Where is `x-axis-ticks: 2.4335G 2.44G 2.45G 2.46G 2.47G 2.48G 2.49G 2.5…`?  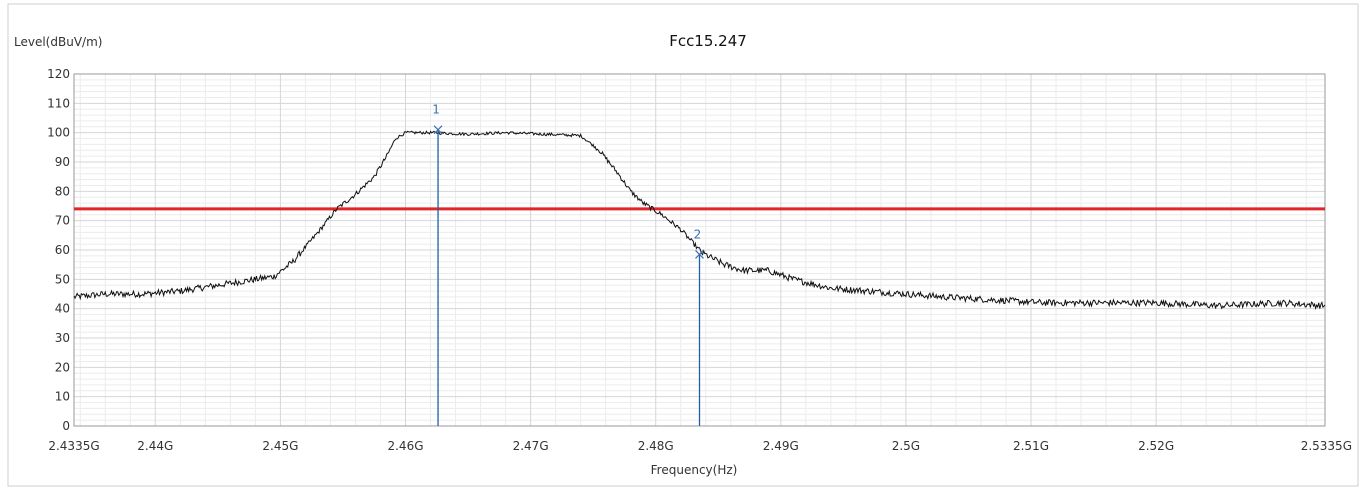 x-axis-ticks: 2.4335G 2.44G 2.45G 2.46G 2.47G 2.48G 2.49G 2.5… is located at coordinates (700, 446).